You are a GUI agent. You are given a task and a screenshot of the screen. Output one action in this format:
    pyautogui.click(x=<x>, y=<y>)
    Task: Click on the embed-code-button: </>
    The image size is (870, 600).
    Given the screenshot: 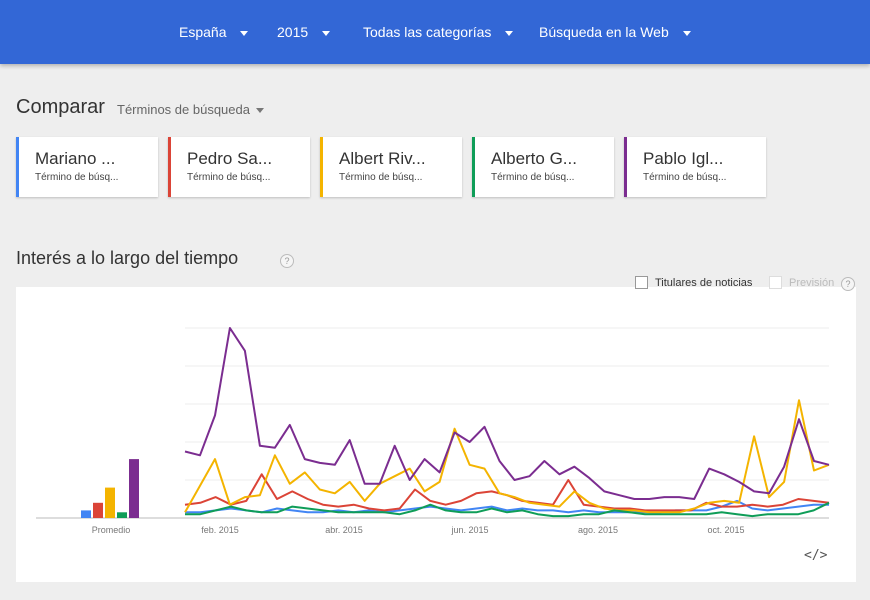 What is the action you would take?
    pyautogui.click(x=816, y=555)
    